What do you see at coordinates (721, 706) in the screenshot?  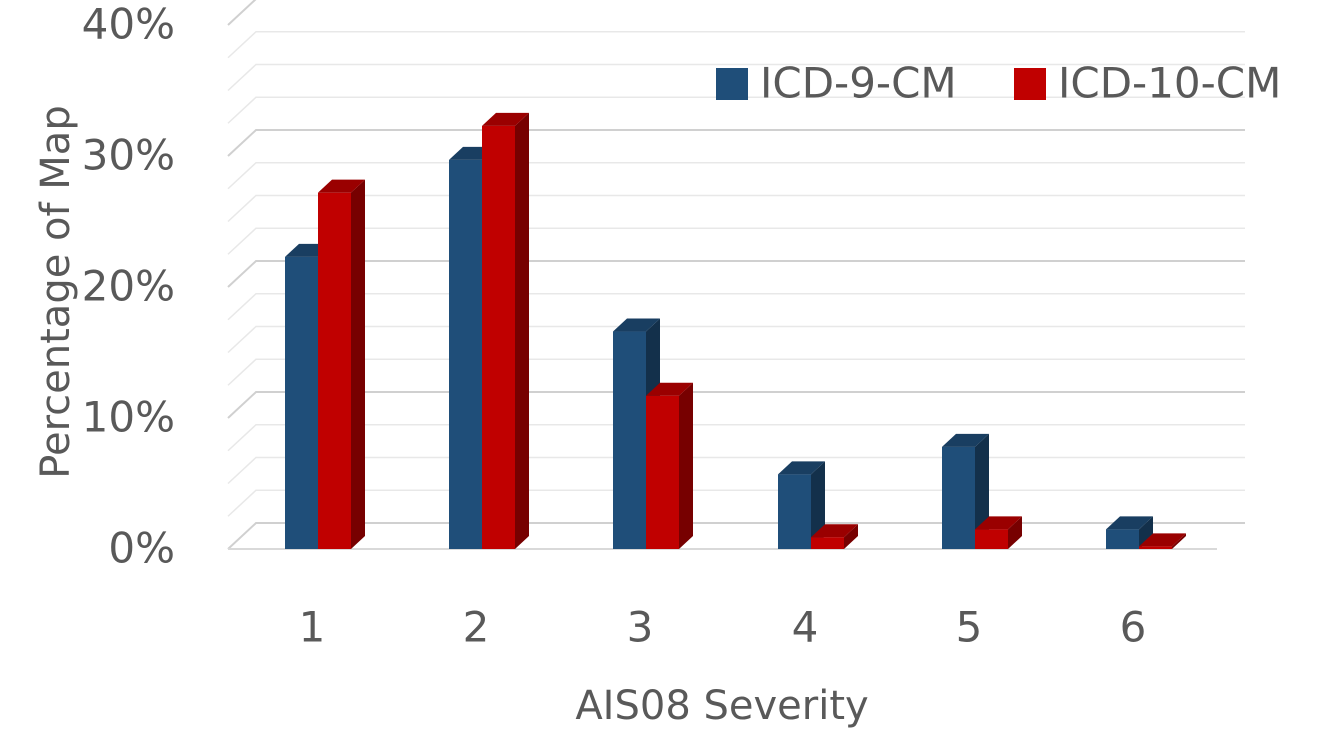 I see `x-axis-title: AIS08 Severity` at bounding box center [721, 706].